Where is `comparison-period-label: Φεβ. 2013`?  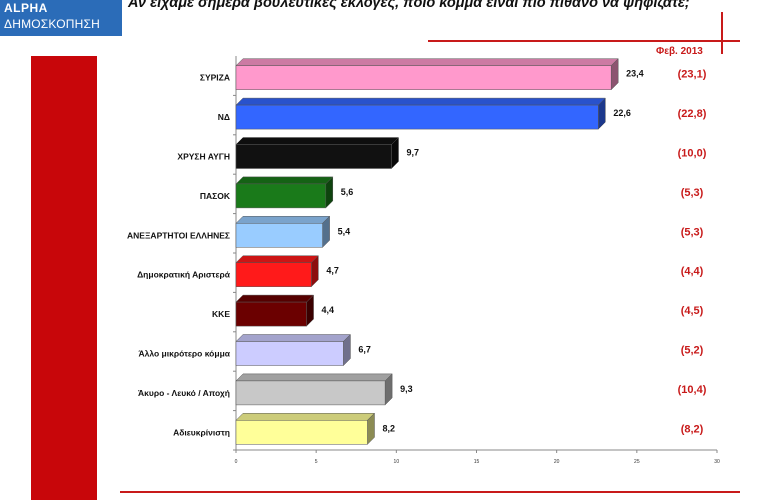
comparison-period-label: Φεβ. 2013 is located at coordinates (679, 51).